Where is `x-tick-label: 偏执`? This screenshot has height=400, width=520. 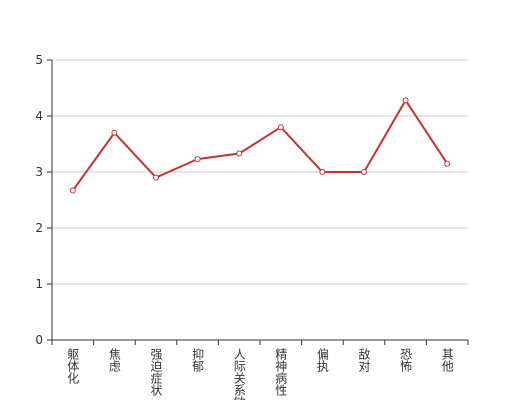
x-tick-label: 偏执 is located at coordinates (322, 360).